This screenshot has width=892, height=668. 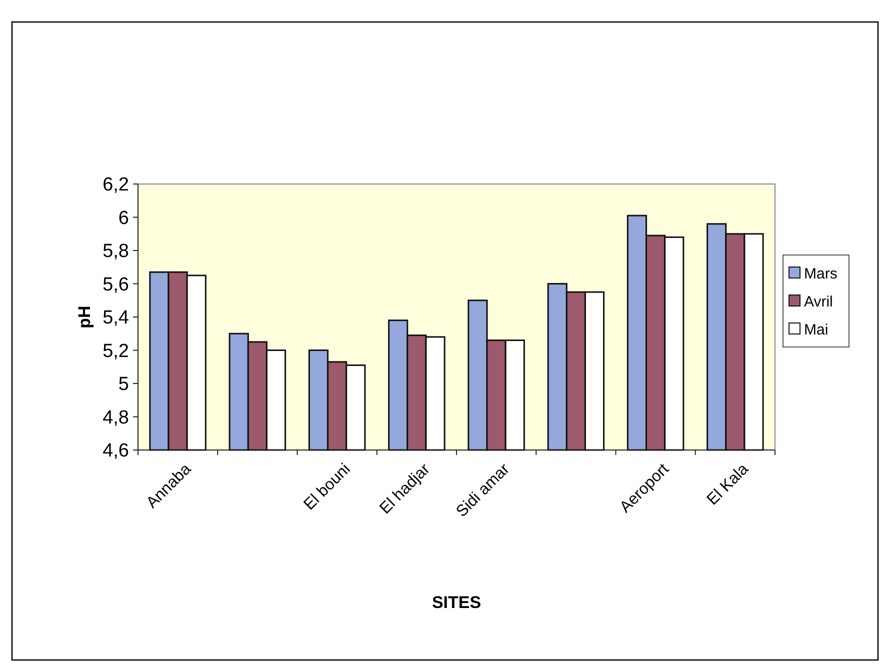 What do you see at coordinates (115, 285) in the screenshot?
I see `y-tick-label: 5,6` at bounding box center [115, 285].